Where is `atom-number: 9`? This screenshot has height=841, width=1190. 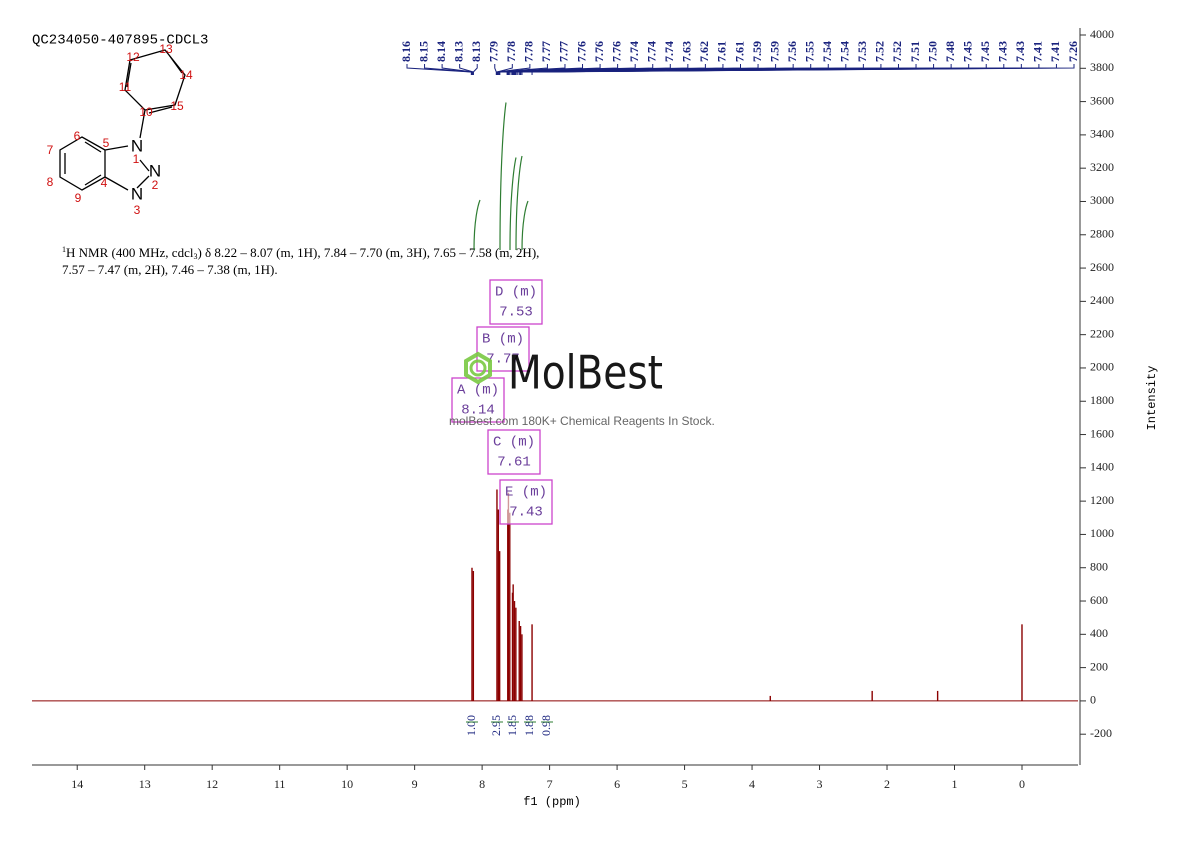 atom-number: 9 is located at coordinates (78, 198).